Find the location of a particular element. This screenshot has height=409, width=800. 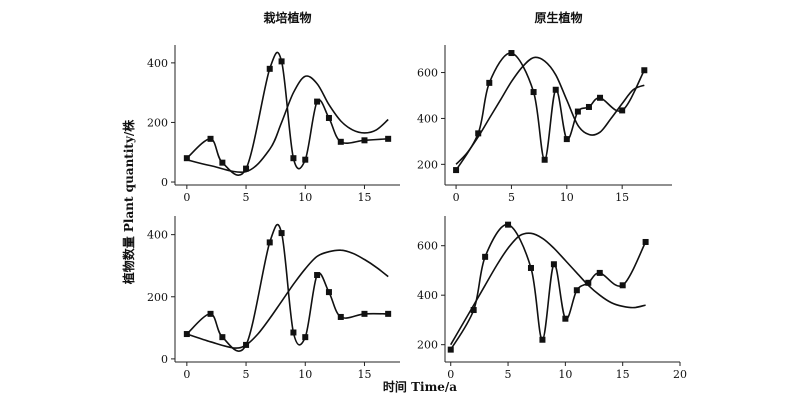

panel-4: 0 5 10 15 20 200 400 600 is located at coordinates (552, 298).